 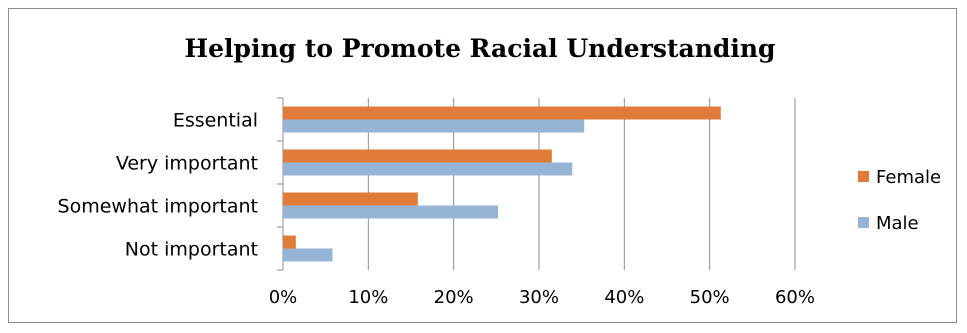 What do you see at coordinates (454, 297) in the screenshot?
I see `x-tick-label: 20%` at bounding box center [454, 297].